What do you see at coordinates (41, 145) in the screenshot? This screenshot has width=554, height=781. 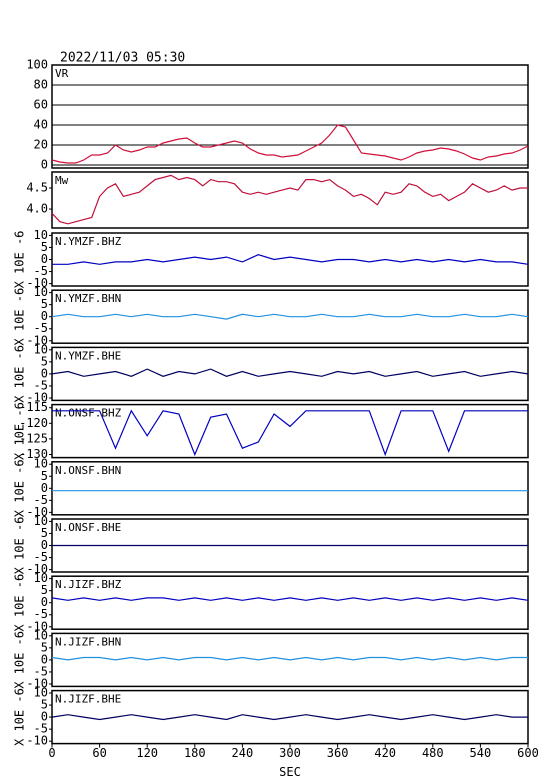 I see `y-tick-label: 20` at bounding box center [41, 145].